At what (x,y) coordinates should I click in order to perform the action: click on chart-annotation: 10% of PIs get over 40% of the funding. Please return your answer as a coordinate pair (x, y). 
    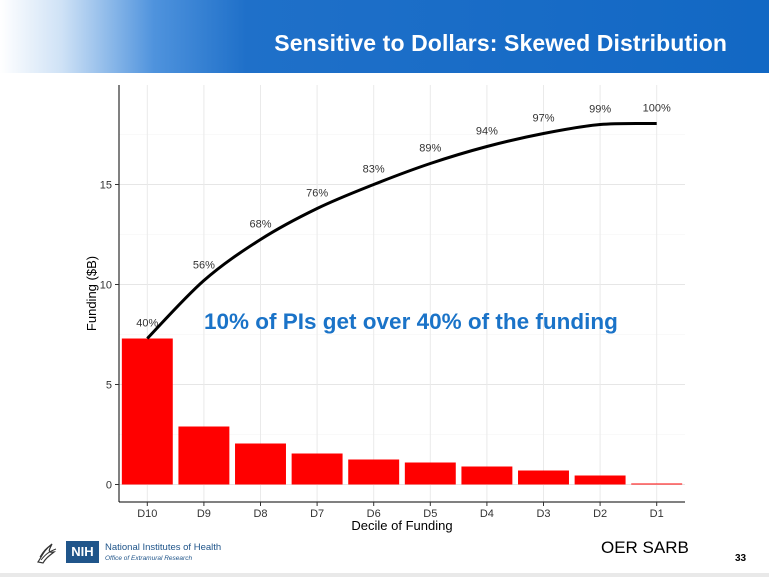
    Looking at the image, I should click on (411, 321).